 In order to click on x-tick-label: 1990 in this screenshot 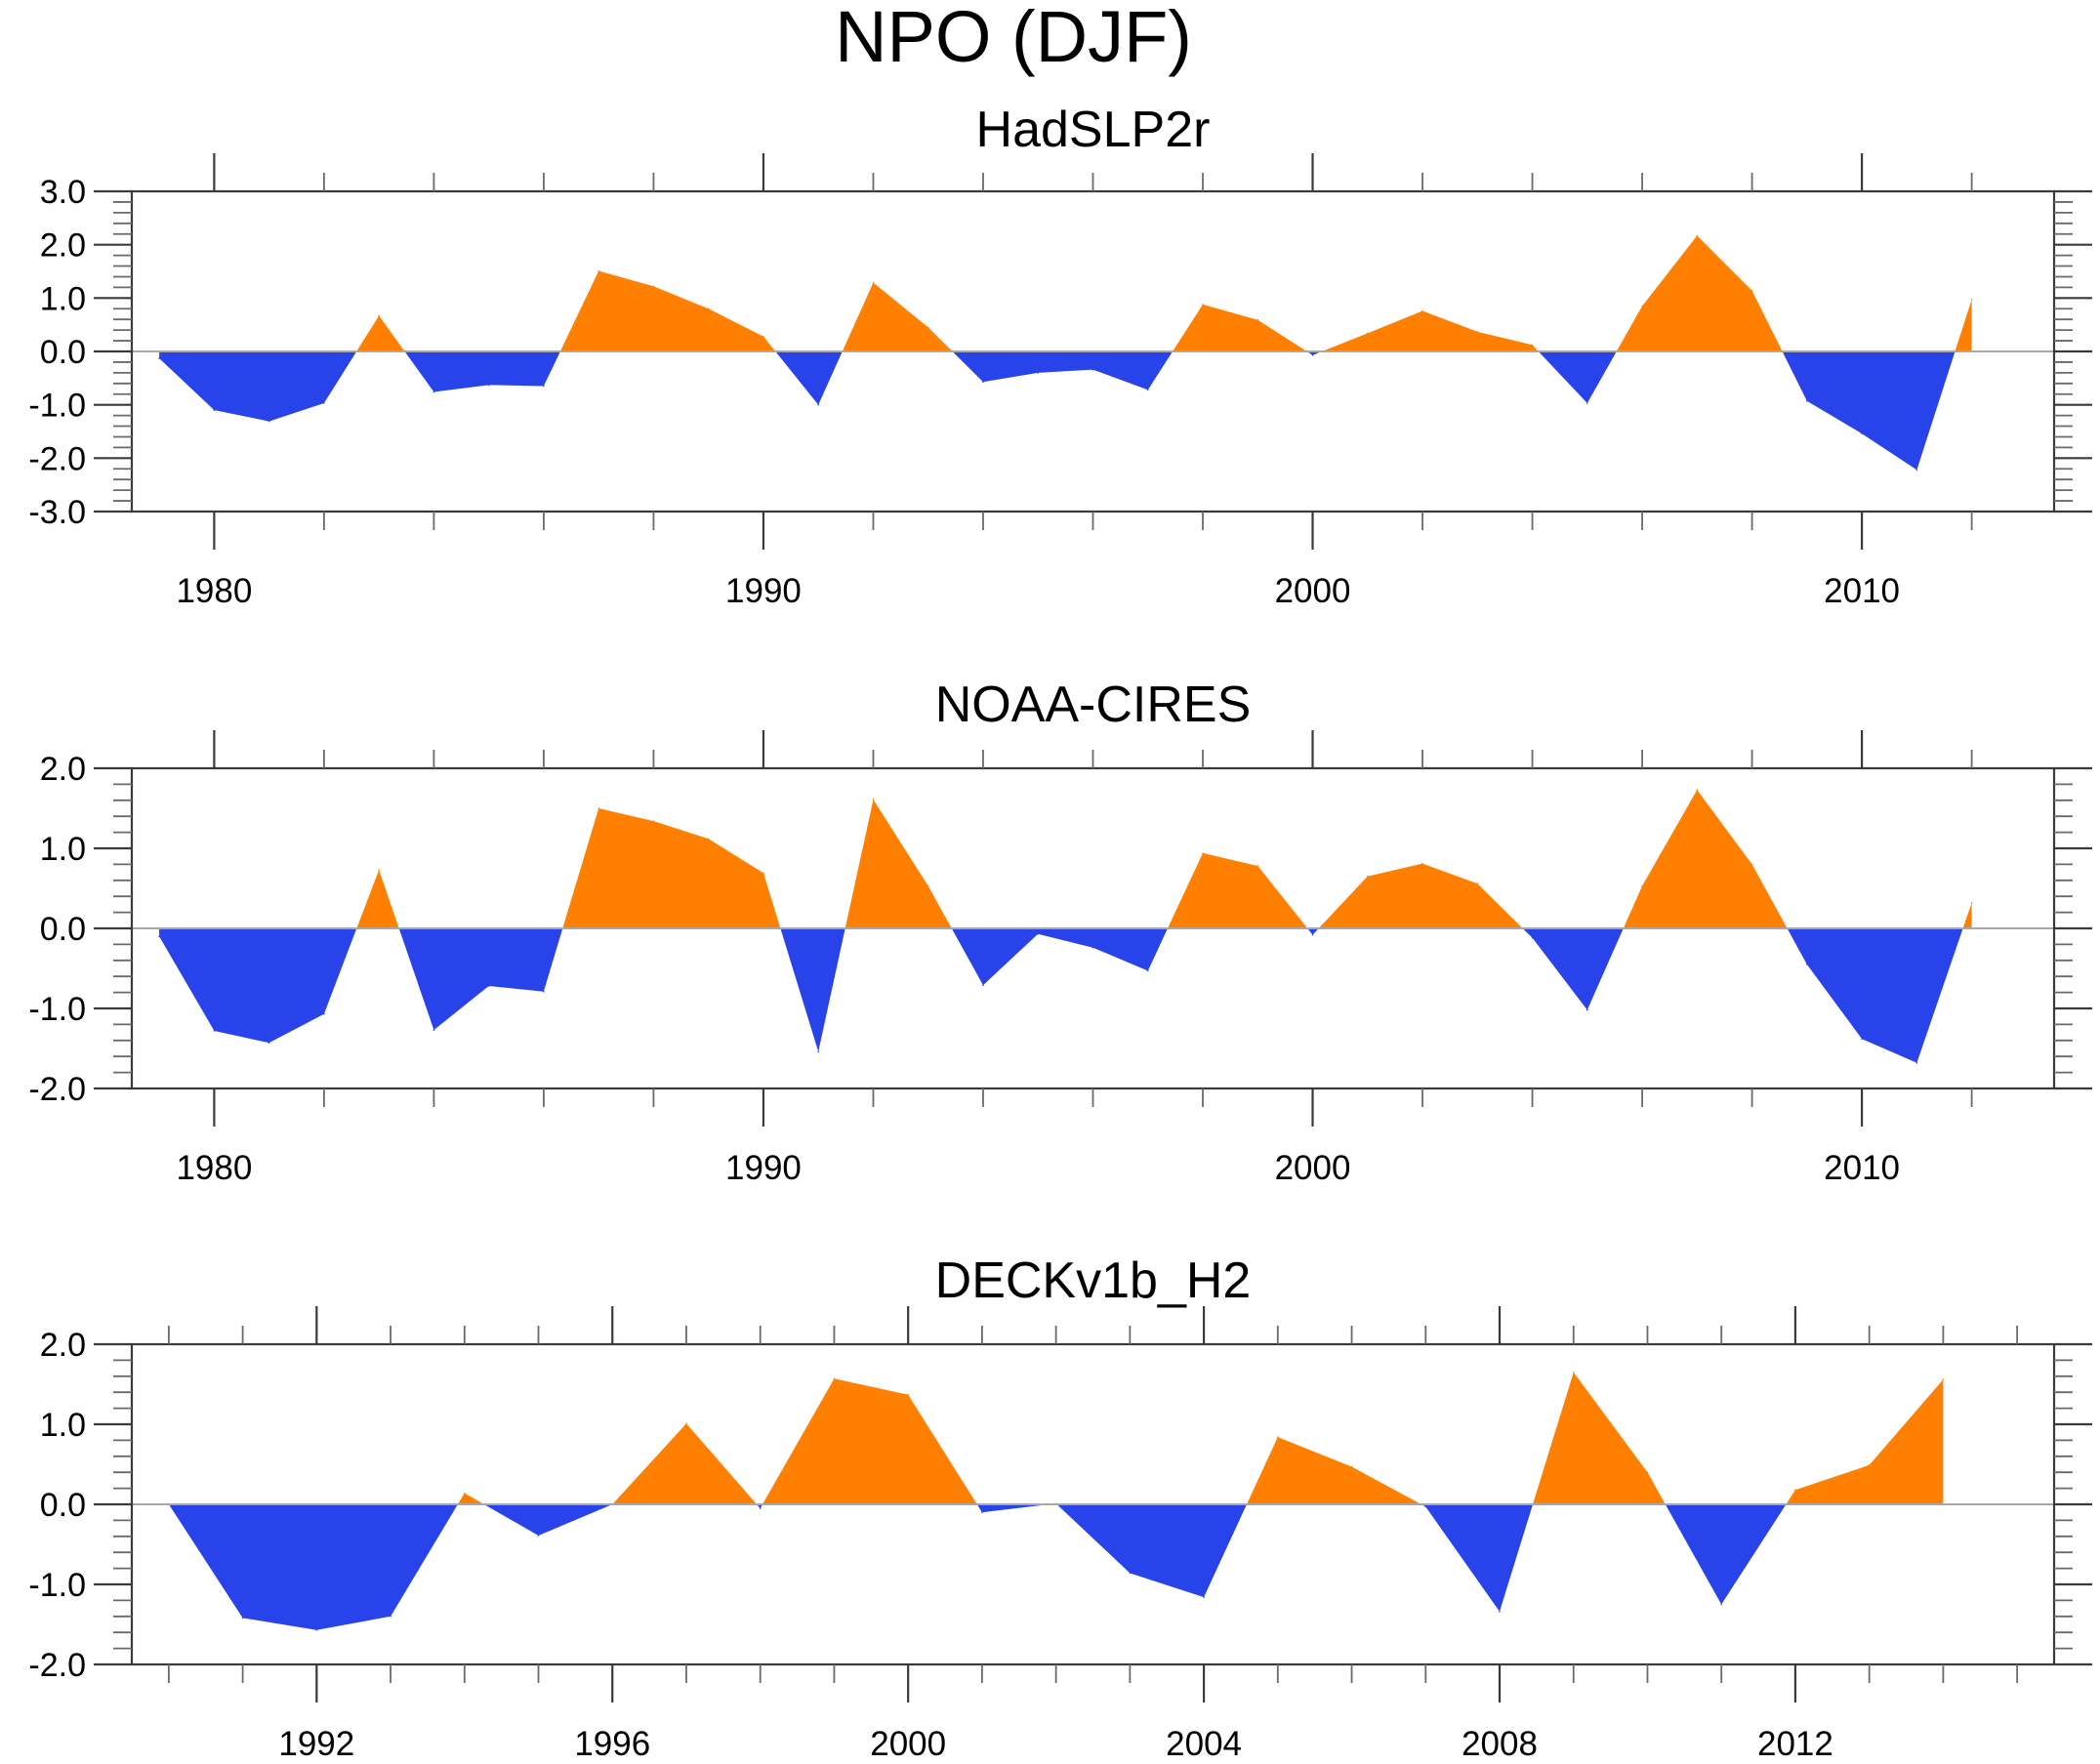, I will do `click(763, 591)`.